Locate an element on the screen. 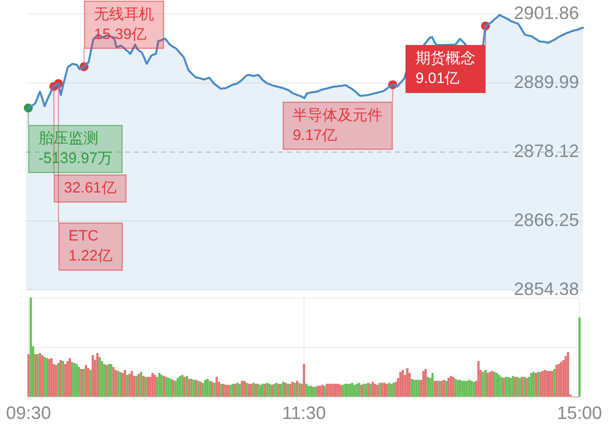 This screenshot has width=608, height=435. x-tick-label: 15:00 is located at coordinates (579, 412).